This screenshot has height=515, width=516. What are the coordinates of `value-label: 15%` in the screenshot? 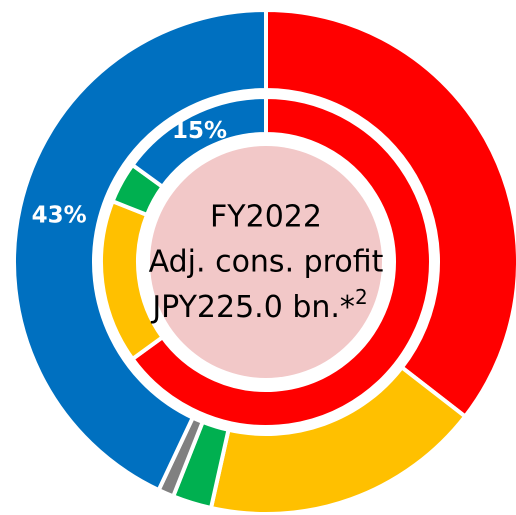 It's located at (199, 131).